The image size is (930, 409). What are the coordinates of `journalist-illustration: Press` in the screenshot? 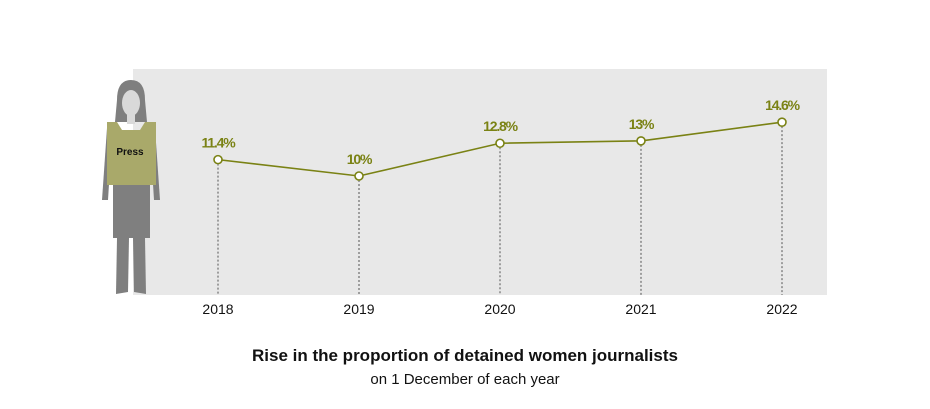 It's located at (131, 187).